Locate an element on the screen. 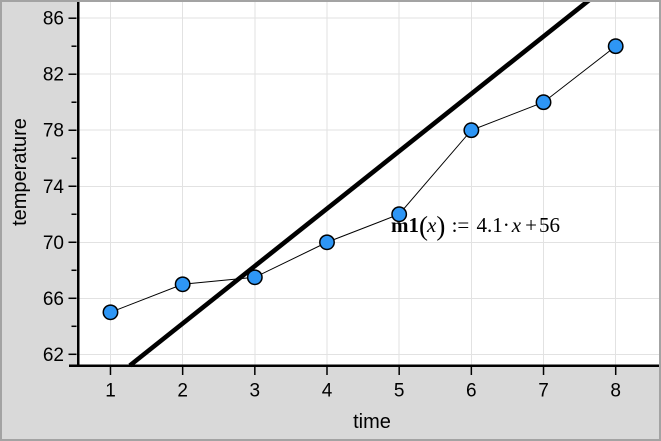 The height and width of the screenshot is (441, 661). y-tick-label: 66 is located at coordinates (53, 299).